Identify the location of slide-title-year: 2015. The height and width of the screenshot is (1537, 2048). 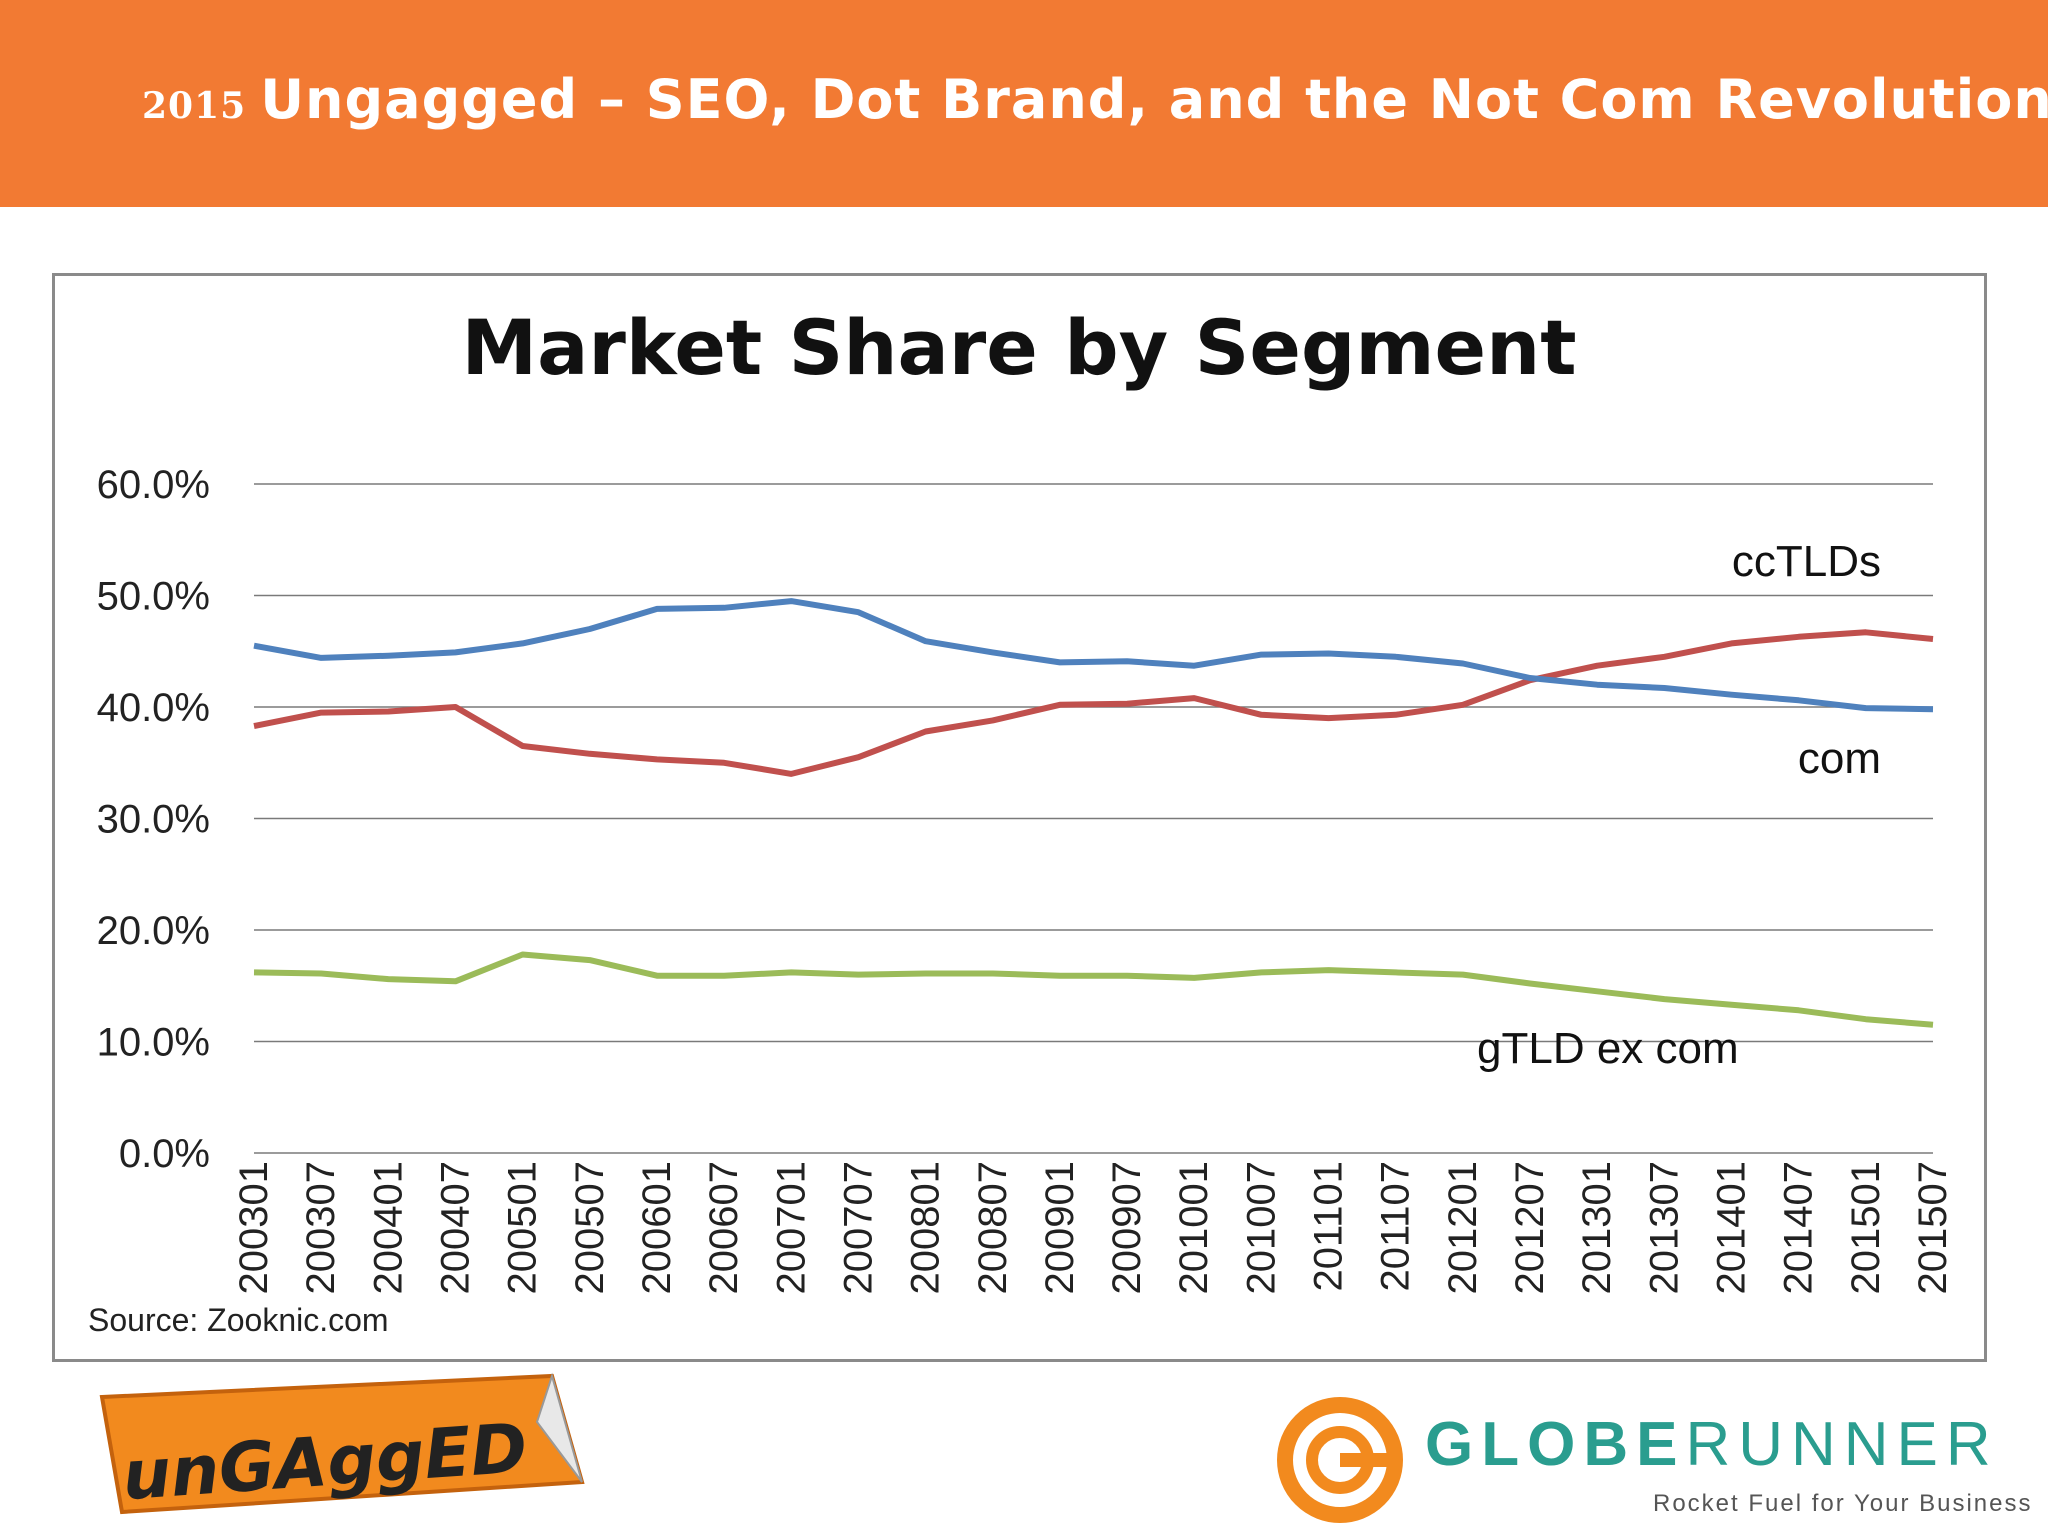
(194, 106).